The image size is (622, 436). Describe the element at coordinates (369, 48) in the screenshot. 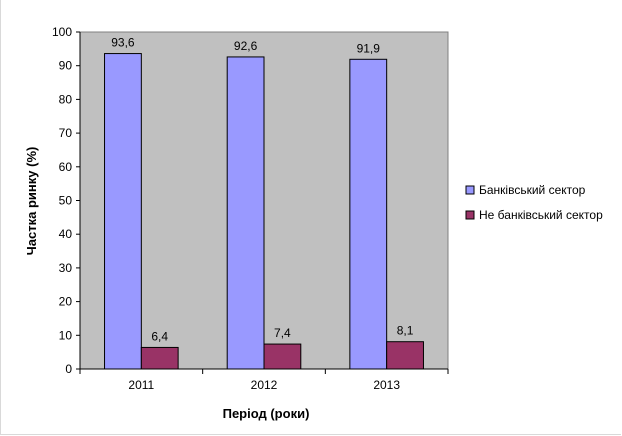

I see `data-label: 91,9` at that location.